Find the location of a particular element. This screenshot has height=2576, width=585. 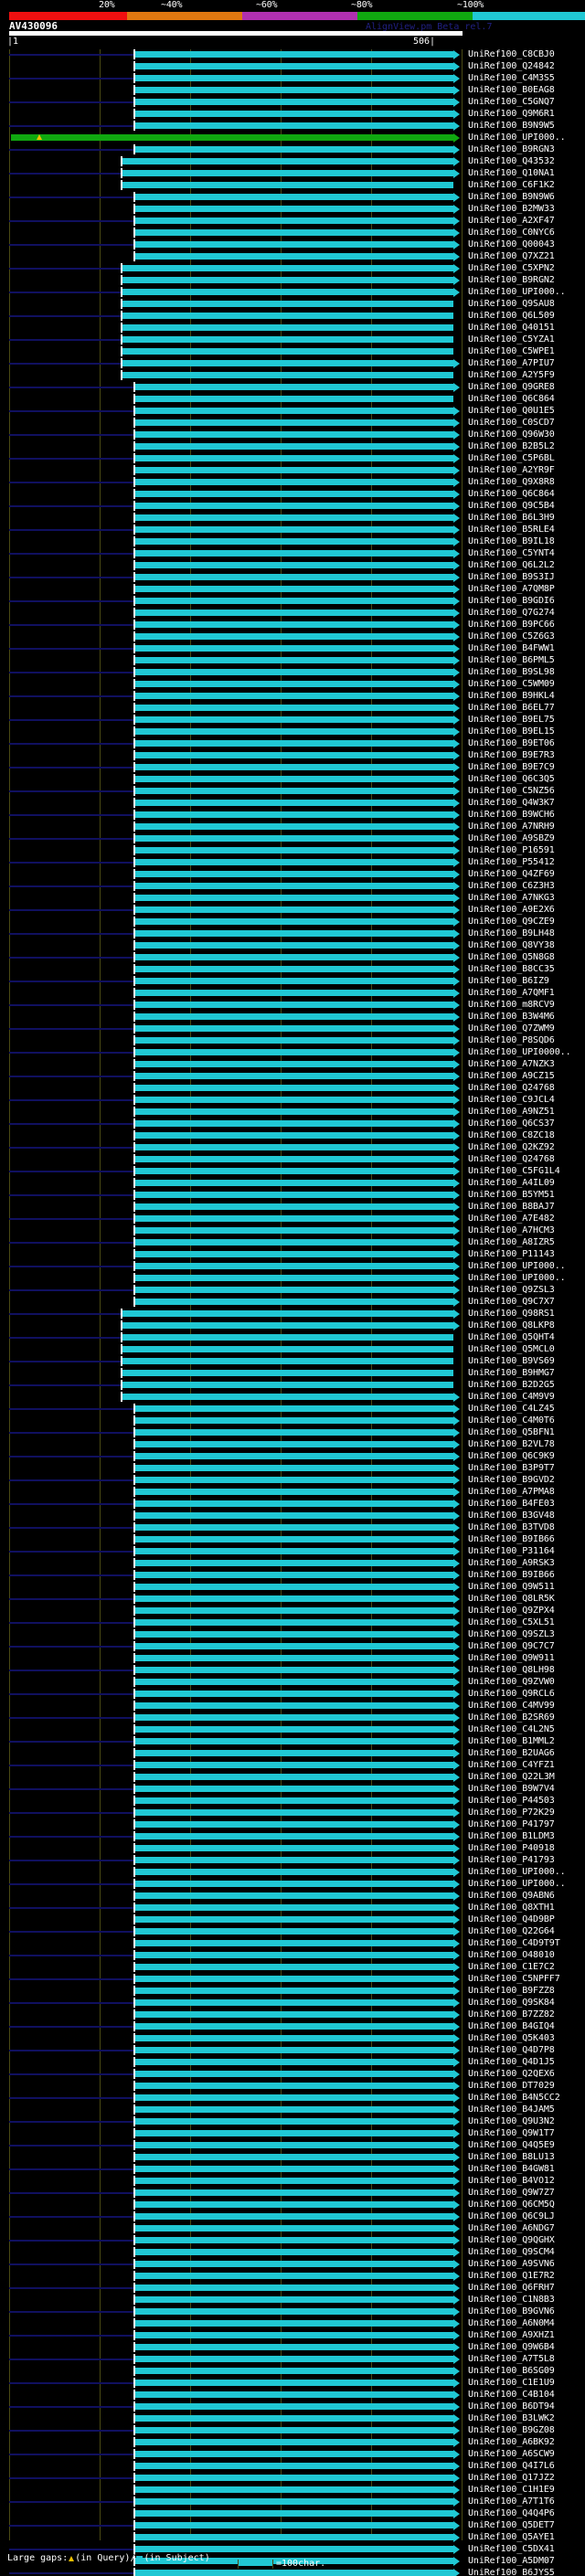

alignment-row-label: UniRef100_Q4I7L6 is located at coordinates (512, 2466).